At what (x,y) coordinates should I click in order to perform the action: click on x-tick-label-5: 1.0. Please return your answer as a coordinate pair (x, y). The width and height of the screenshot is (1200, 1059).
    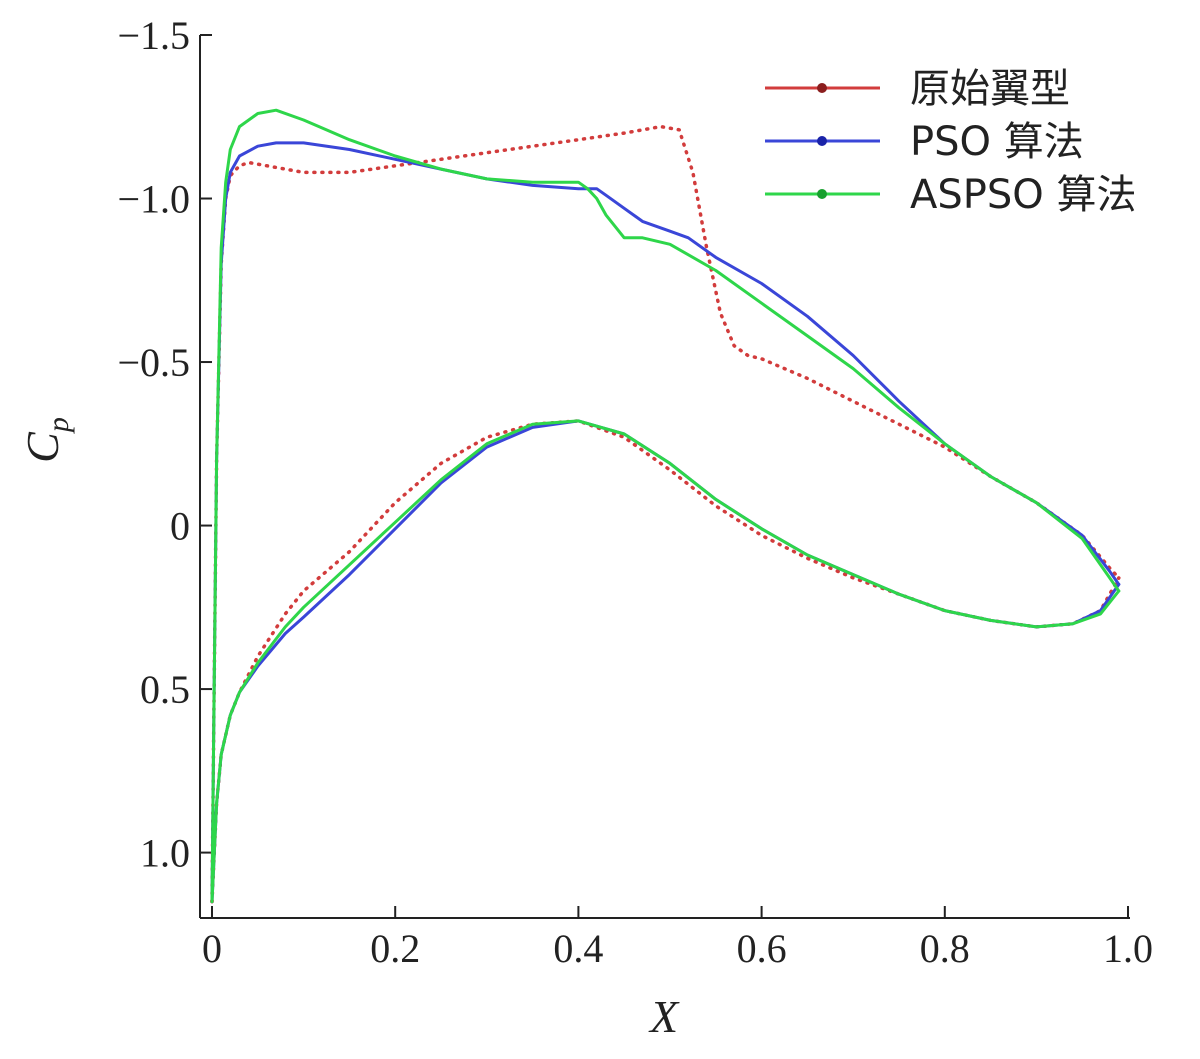
    Looking at the image, I should click on (1128, 948).